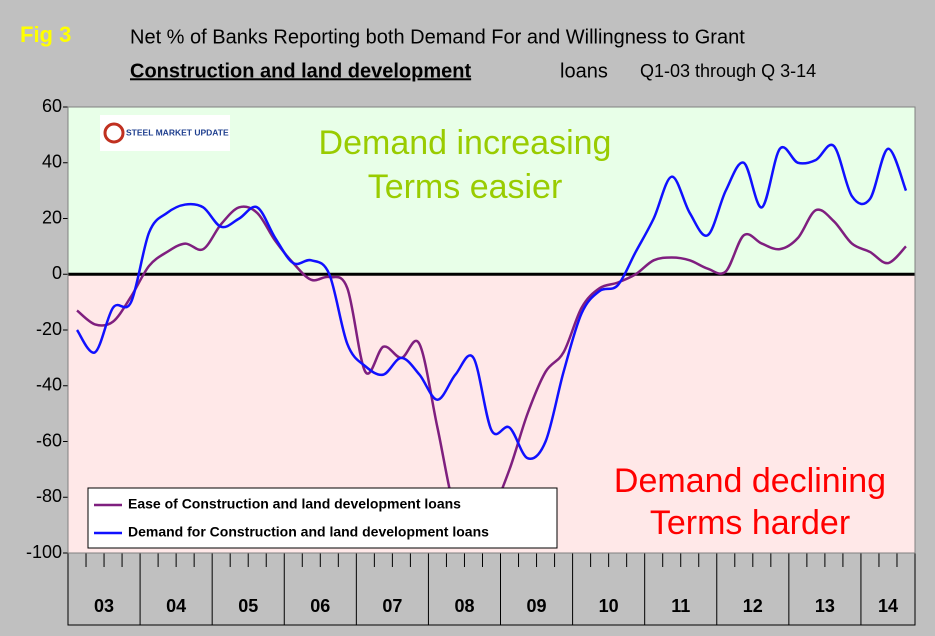 The width and height of the screenshot is (935, 636). I want to click on x-tick-label: 06, so click(320, 606).